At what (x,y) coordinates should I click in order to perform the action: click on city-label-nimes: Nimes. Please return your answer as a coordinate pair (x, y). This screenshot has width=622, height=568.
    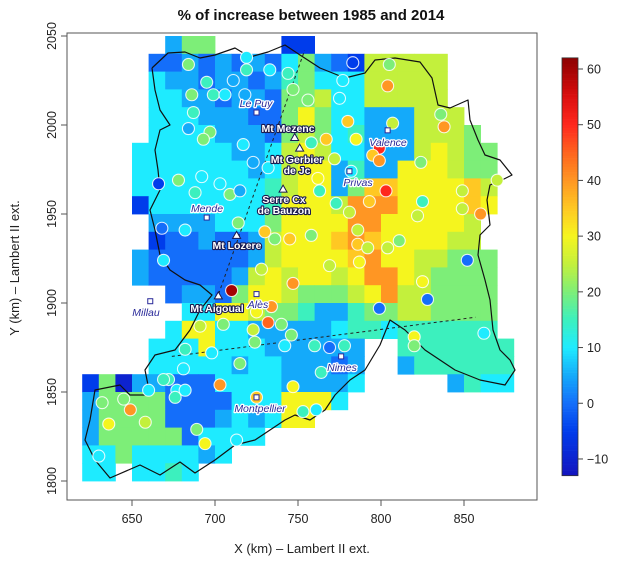
    Looking at the image, I should click on (342, 368).